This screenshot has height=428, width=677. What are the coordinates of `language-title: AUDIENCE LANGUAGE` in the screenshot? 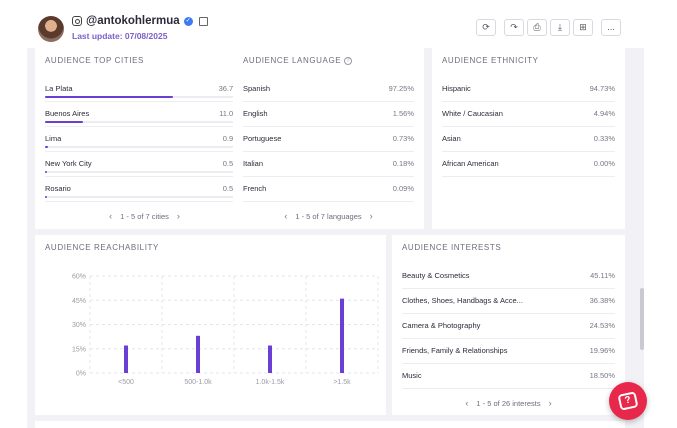 It's located at (292, 60).